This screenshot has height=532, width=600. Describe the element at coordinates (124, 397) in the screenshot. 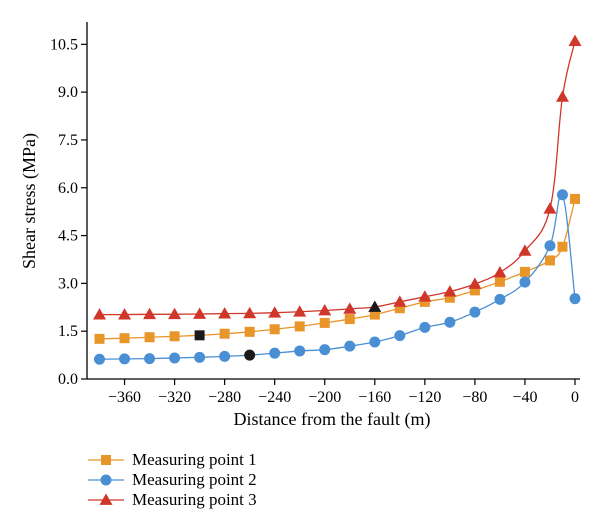

I see `x-tick-label: −360` at that location.